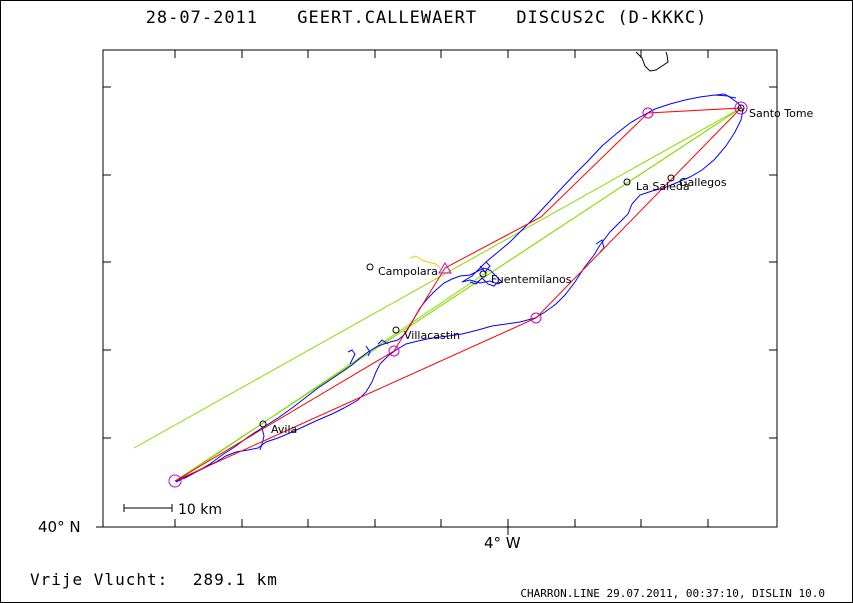 This screenshot has width=853, height=603. Describe the element at coordinates (235, 579) in the screenshot. I see `distance-value: 289.1 km` at that location.